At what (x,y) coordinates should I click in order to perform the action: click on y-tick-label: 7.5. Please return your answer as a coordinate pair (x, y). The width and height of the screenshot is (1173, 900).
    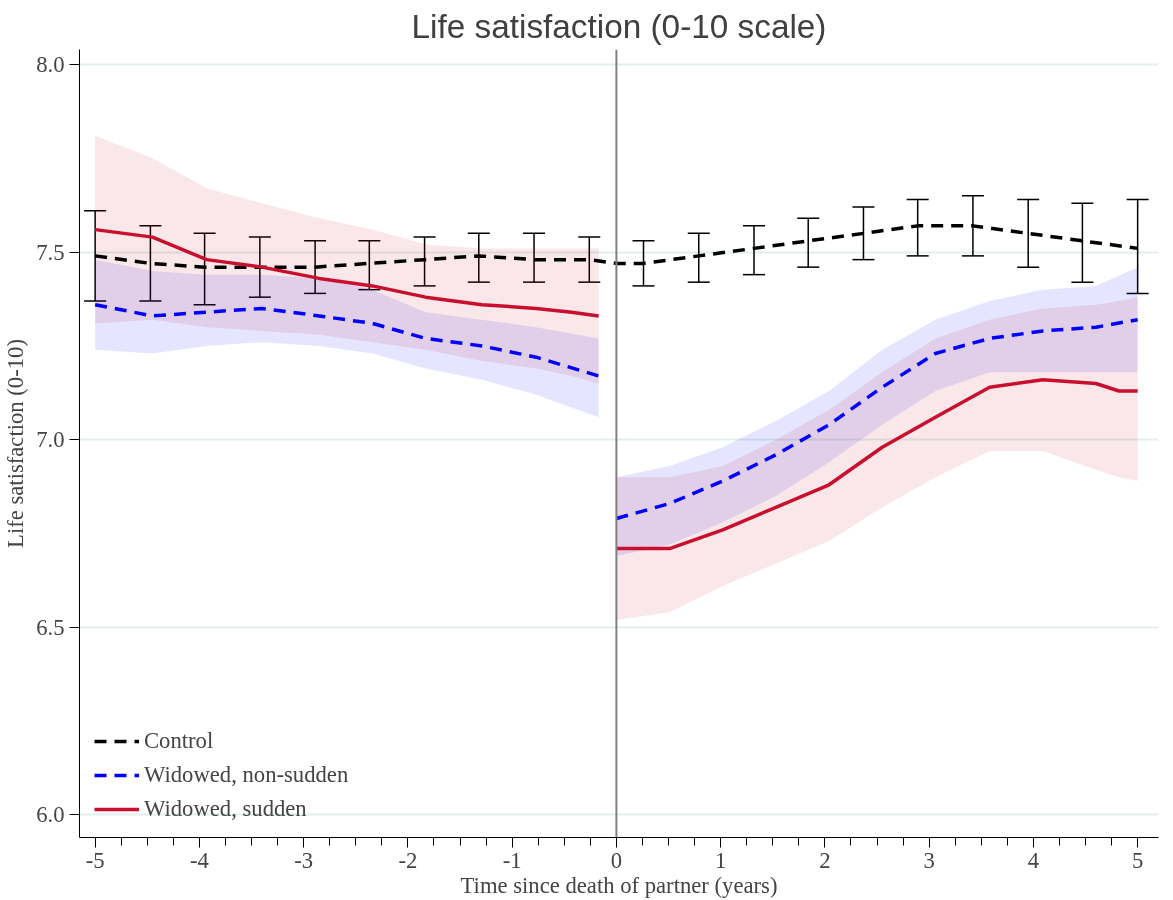
    Looking at the image, I should click on (50, 252).